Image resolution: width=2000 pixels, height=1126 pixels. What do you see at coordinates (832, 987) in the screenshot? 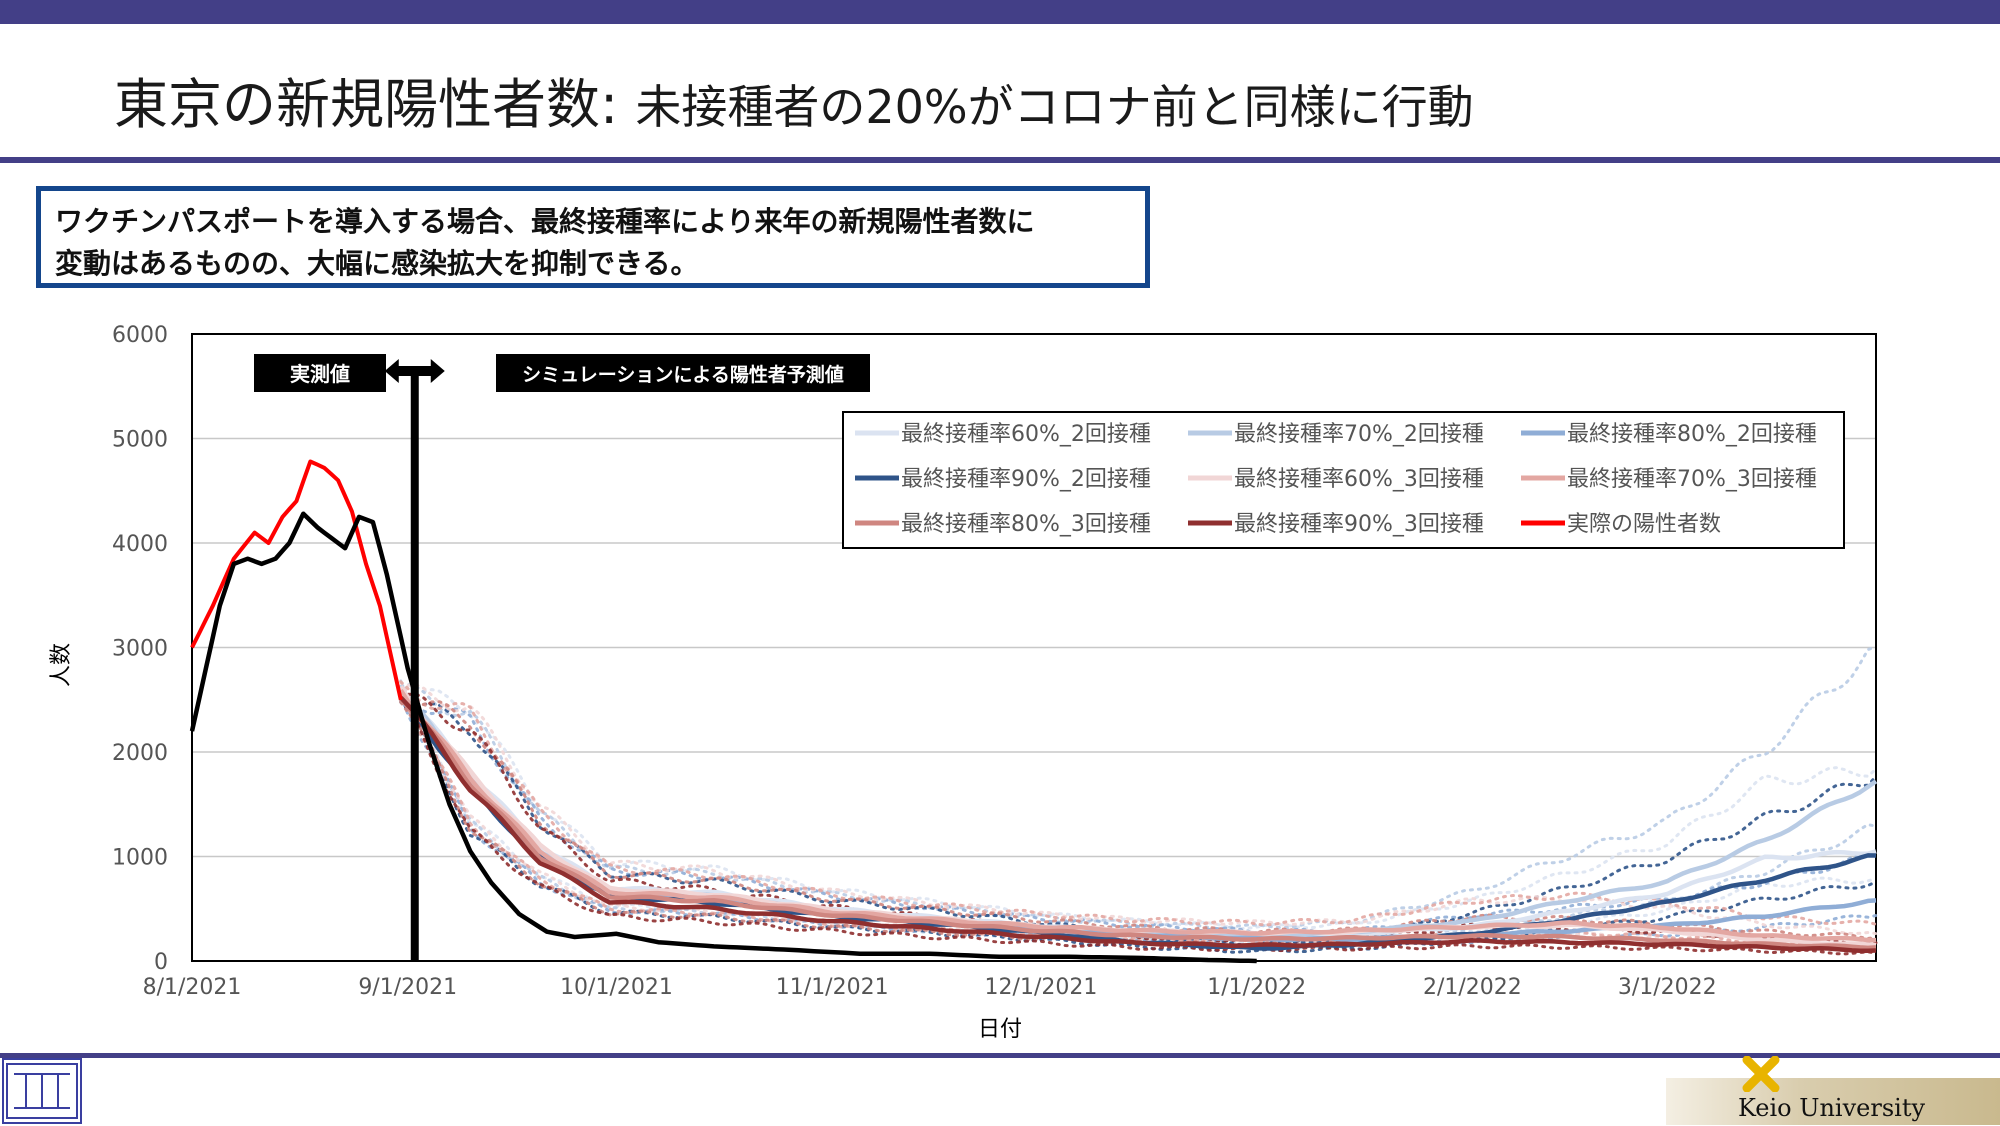
I see `x-tick-label: 11/1/2021` at bounding box center [832, 987].